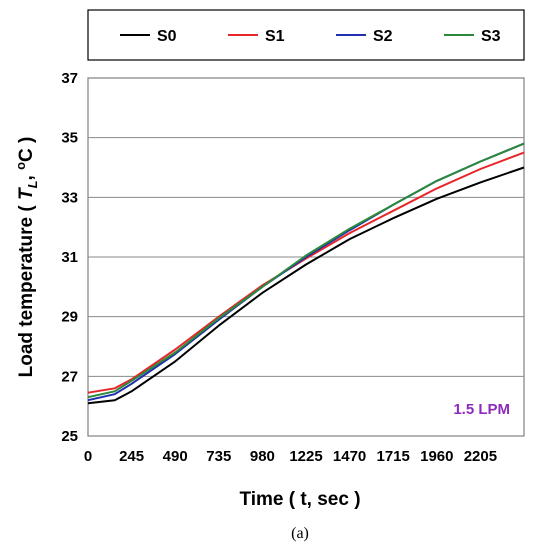  What do you see at coordinates (218, 456) in the screenshot?
I see `x-tick-label: 735` at bounding box center [218, 456].